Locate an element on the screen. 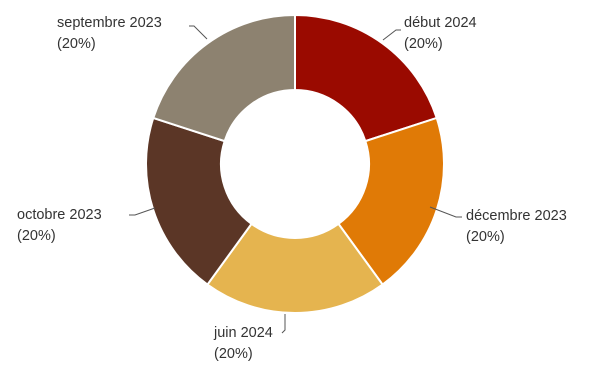 The width and height of the screenshot is (609, 372). slice-label: début 2024 is located at coordinates (440, 23).